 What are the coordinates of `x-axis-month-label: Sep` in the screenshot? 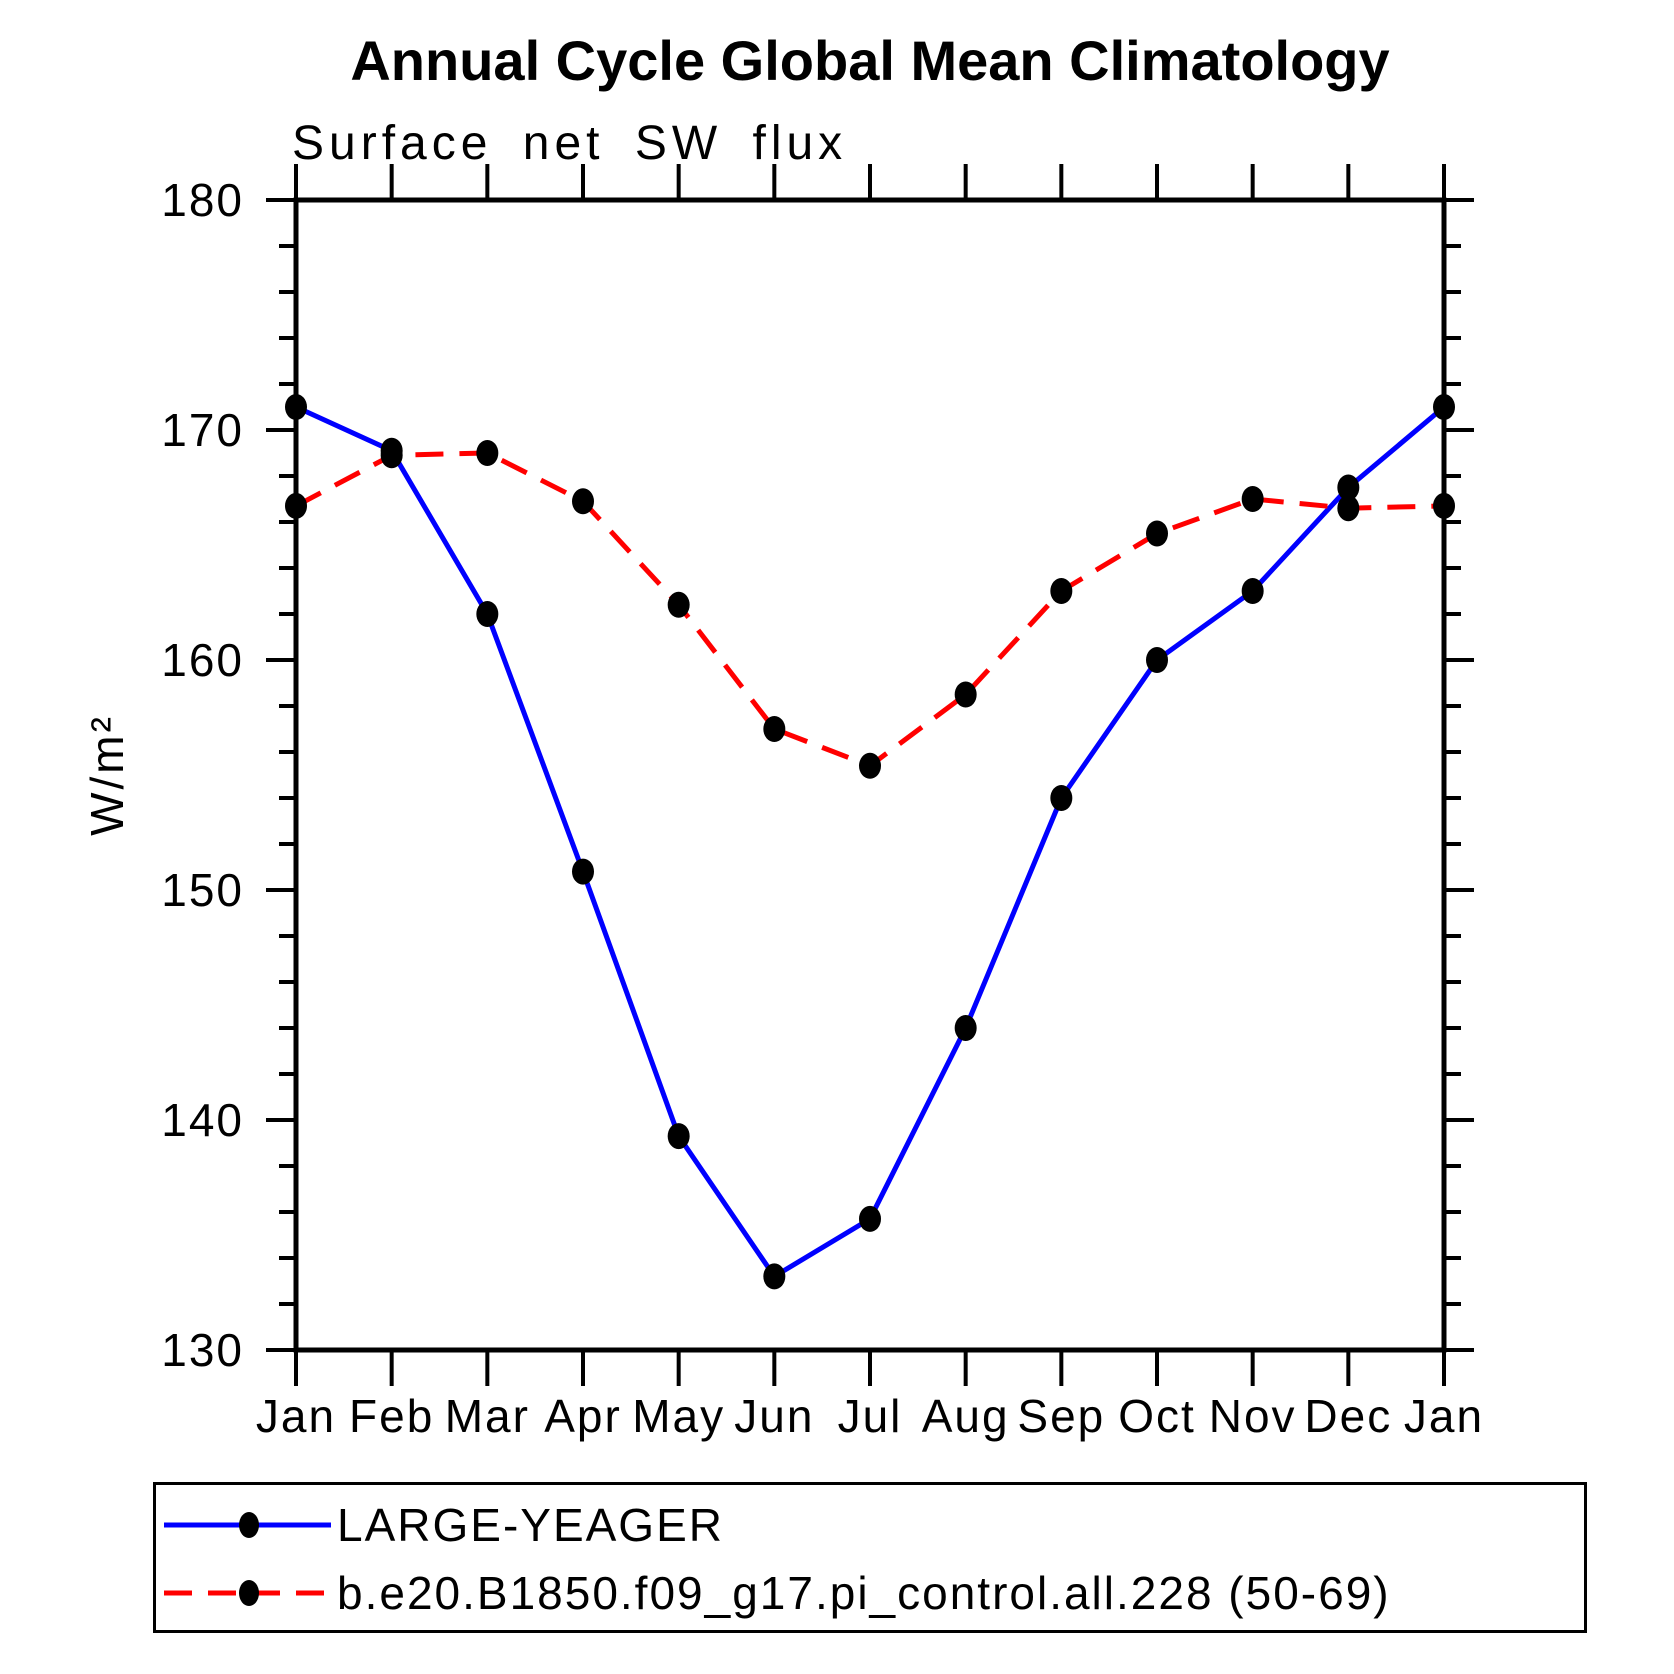 It's located at (1061, 1416).